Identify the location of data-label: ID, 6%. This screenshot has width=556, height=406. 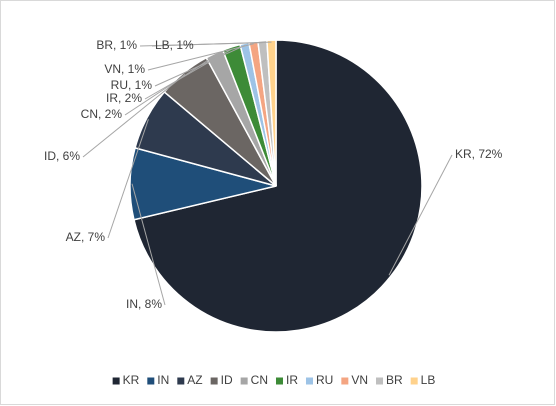
(62, 156).